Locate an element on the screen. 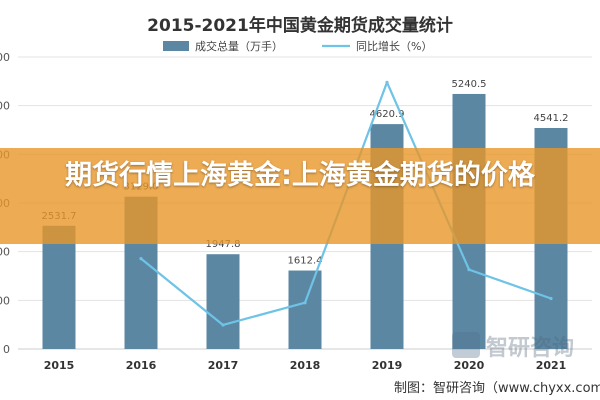  y-tick-label: 0 is located at coordinates (6, 349).